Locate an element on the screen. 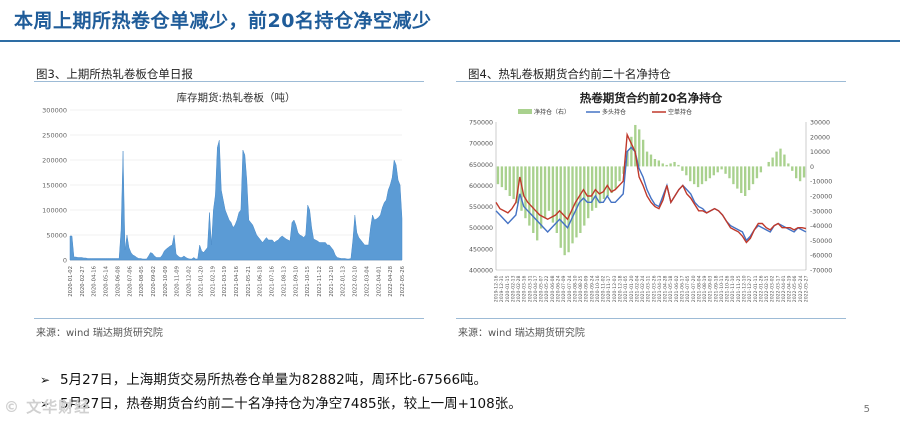 This screenshot has height=429, width=900. chart4-right-tick-label: 0 is located at coordinates (812, 167).